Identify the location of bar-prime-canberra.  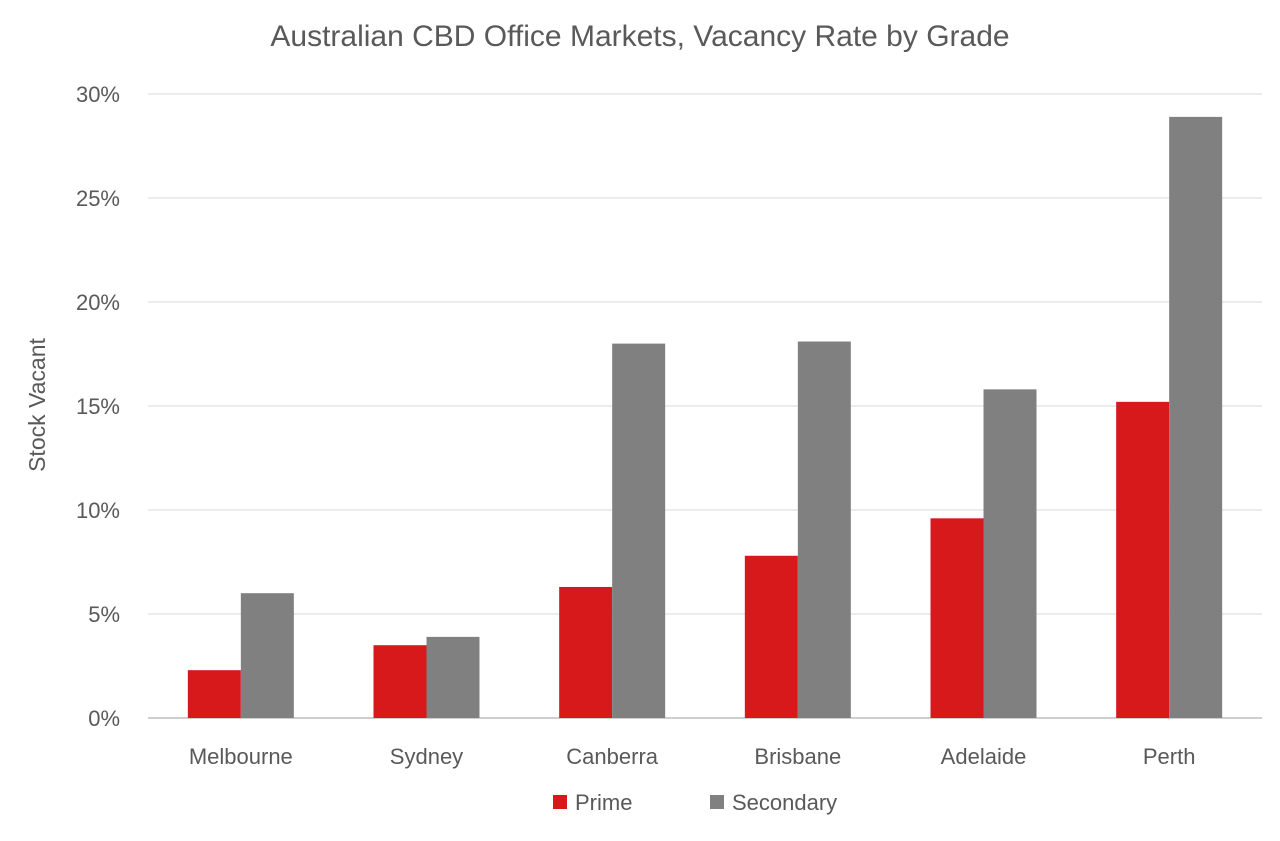
(586, 652).